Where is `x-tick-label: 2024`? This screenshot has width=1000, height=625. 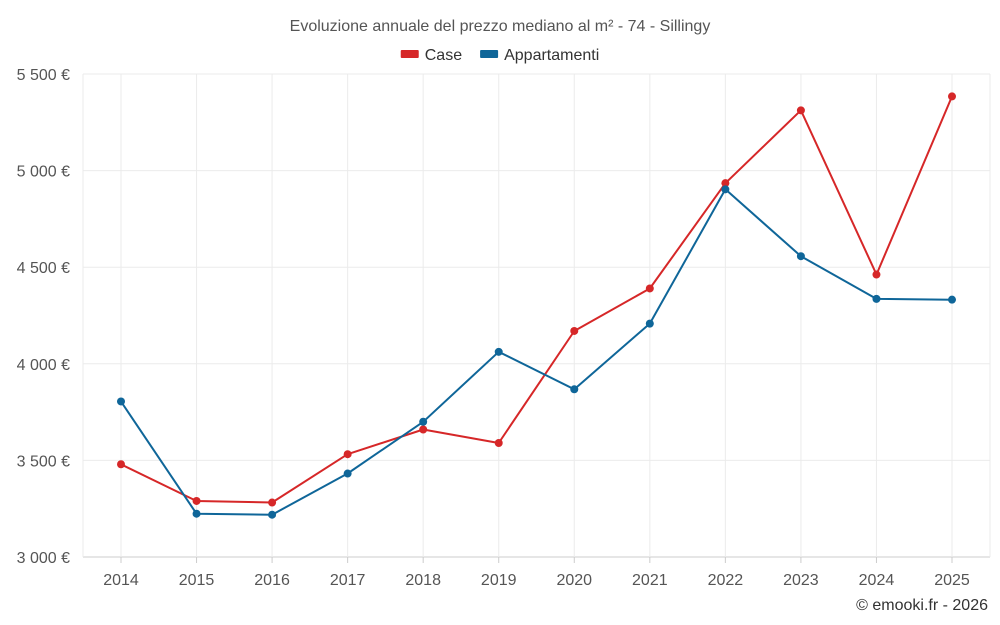 x-tick-label: 2024 is located at coordinates (877, 580).